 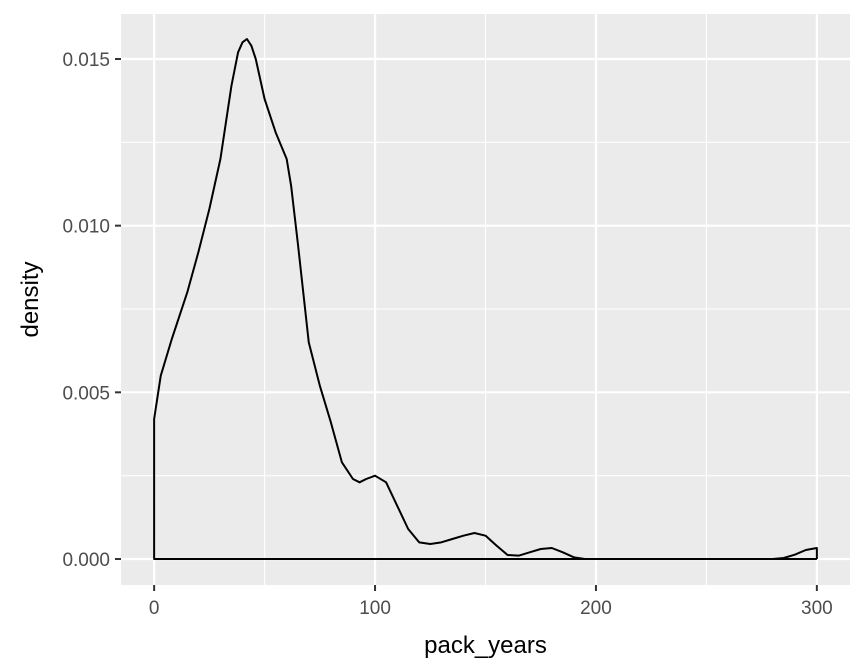 What do you see at coordinates (491, 602) in the screenshot?
I see `x-axis-ticks: 0 100 200 300` at bounding box center [491, 602].